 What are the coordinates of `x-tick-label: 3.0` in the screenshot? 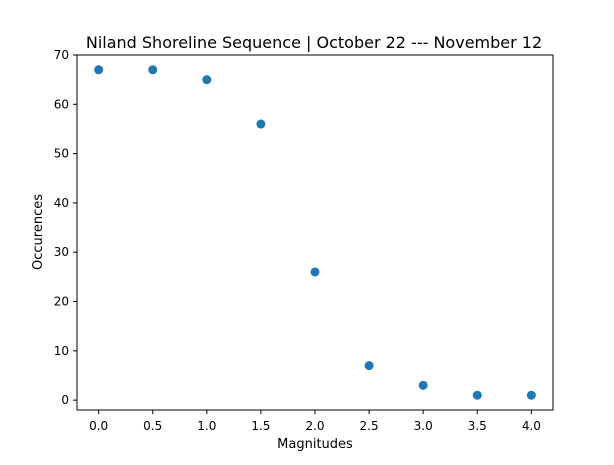 It's located at (423, 426).